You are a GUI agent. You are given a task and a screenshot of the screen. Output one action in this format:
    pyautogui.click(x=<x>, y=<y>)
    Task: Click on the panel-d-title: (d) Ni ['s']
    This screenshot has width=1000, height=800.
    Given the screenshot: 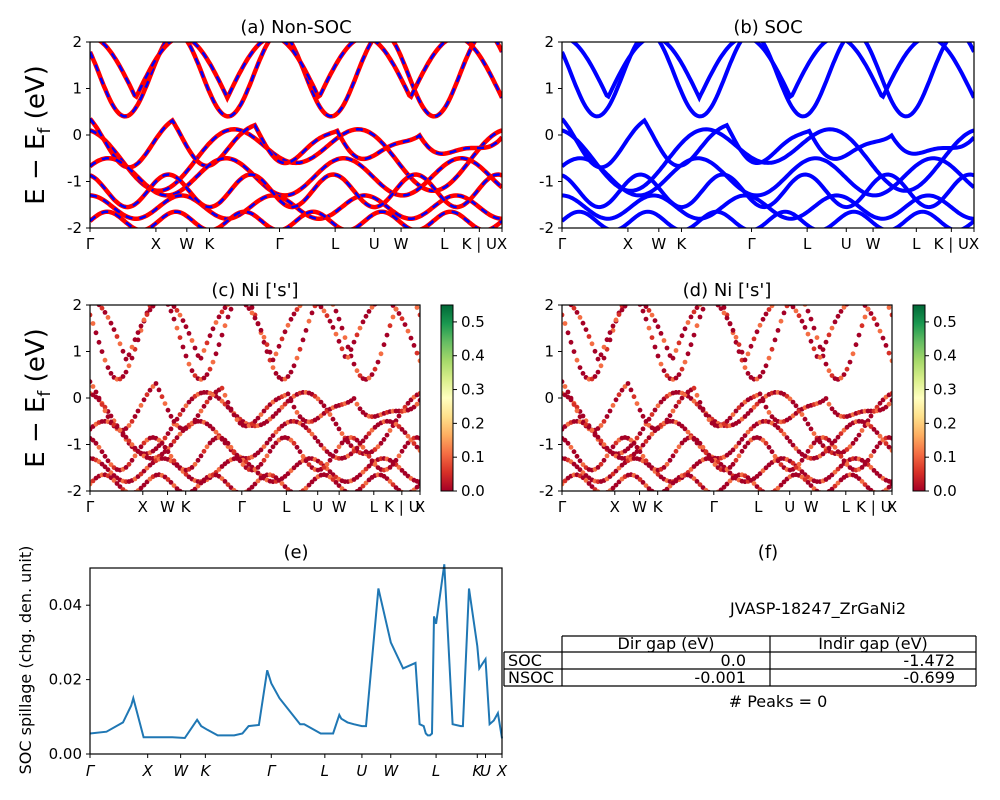 What is the action you would take?
    pyautogui.click(x=727, y=290)
    